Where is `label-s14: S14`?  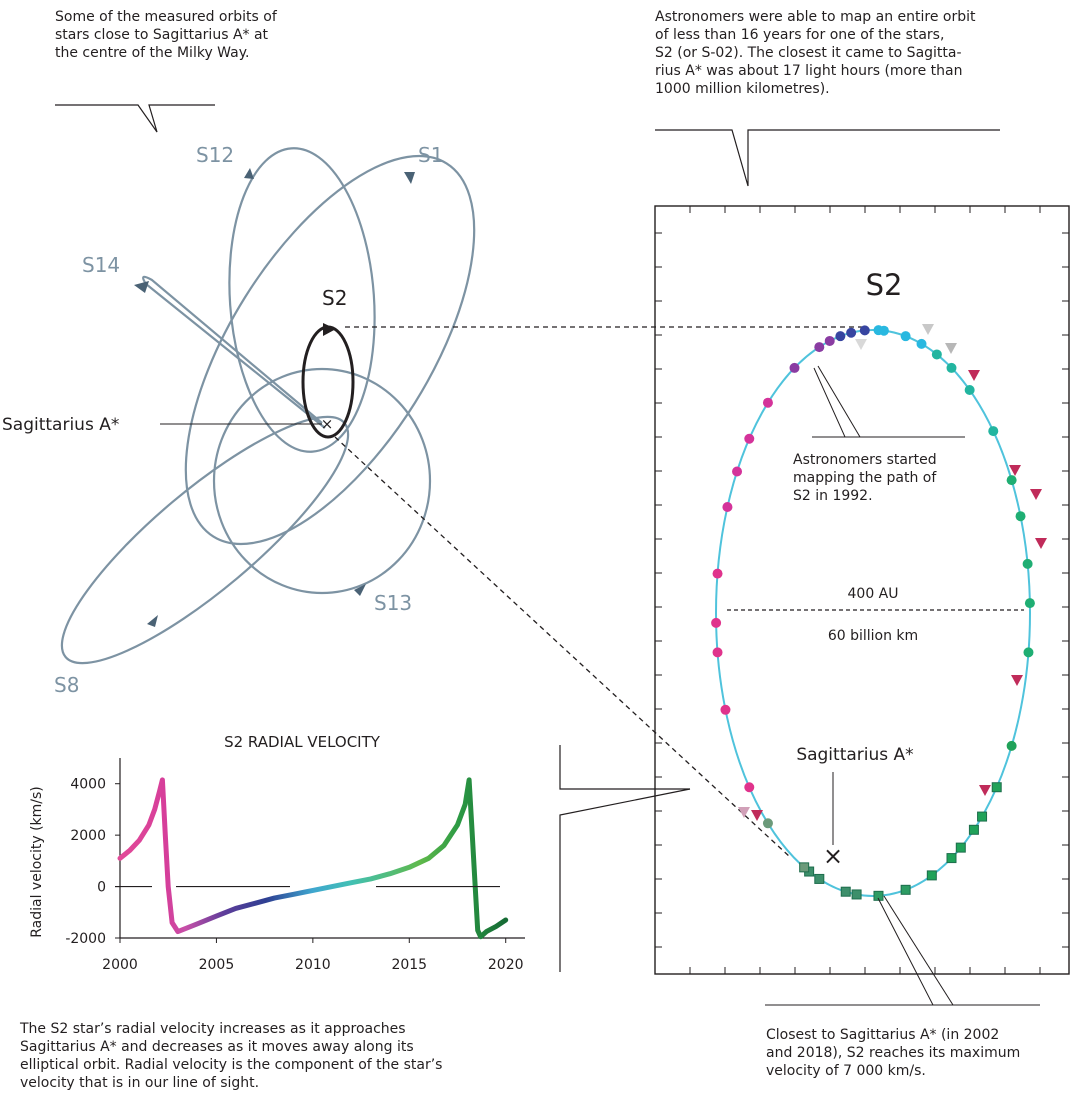 label-s14: S14 is located at coordinates (101, 265).